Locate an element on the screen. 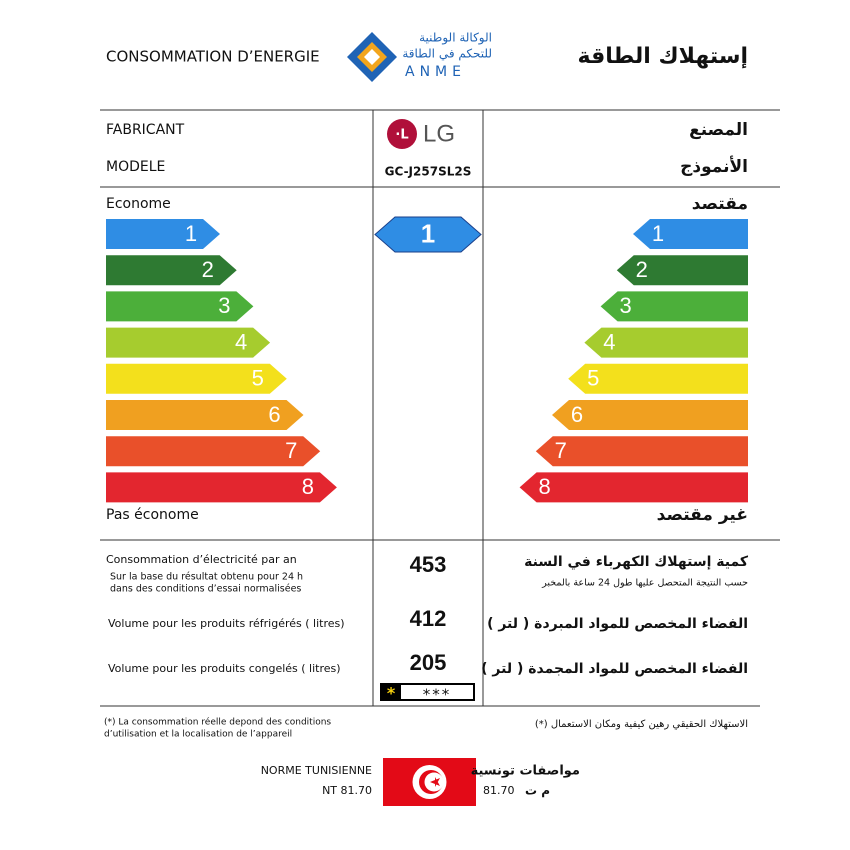 The height and width of the screenshot is (850, 850). brand: LG is located at coordinates (439, 133).